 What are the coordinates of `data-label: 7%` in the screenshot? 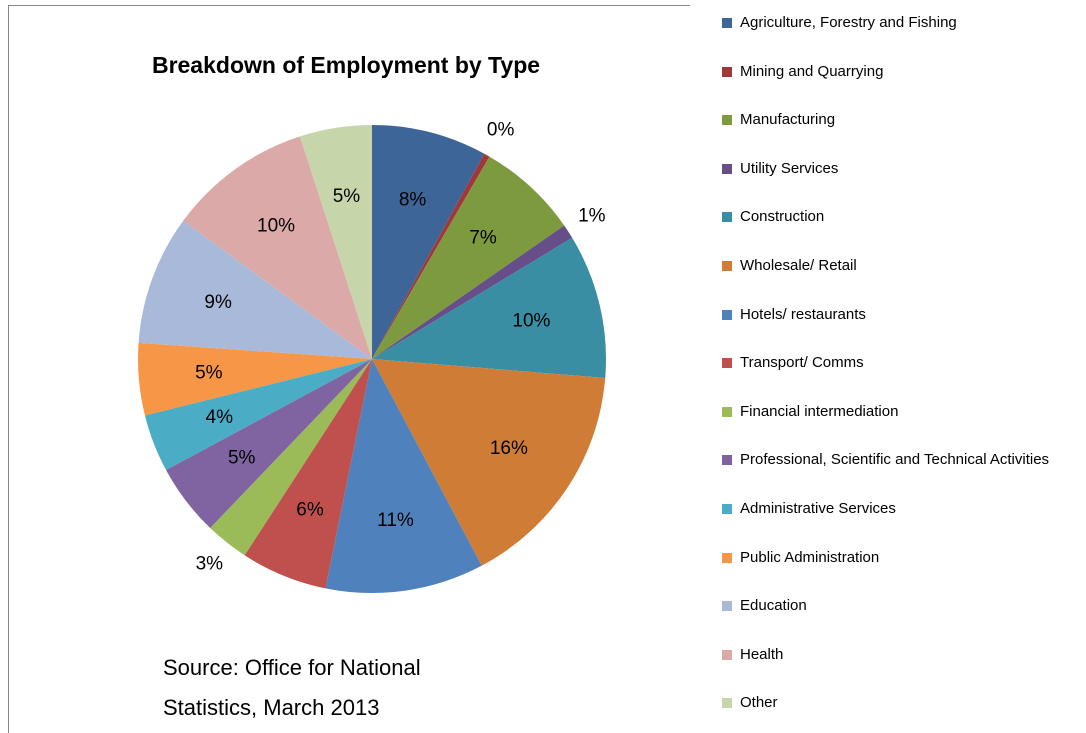 It's located at (483, 238).